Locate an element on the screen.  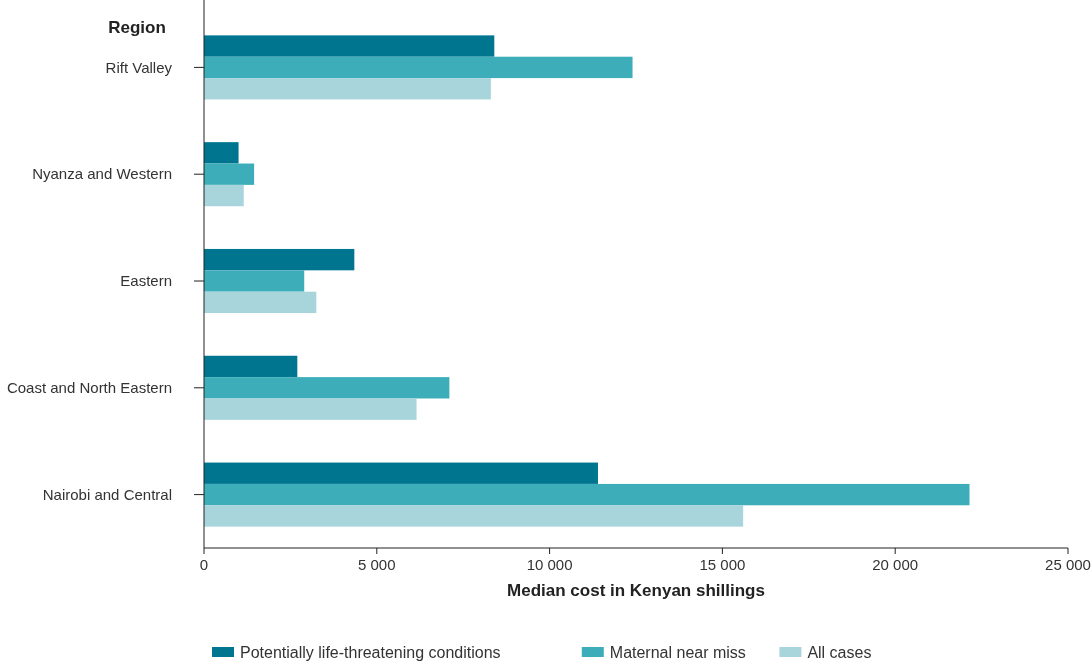
legend-label: All cases is located at coordinates (839, 652).